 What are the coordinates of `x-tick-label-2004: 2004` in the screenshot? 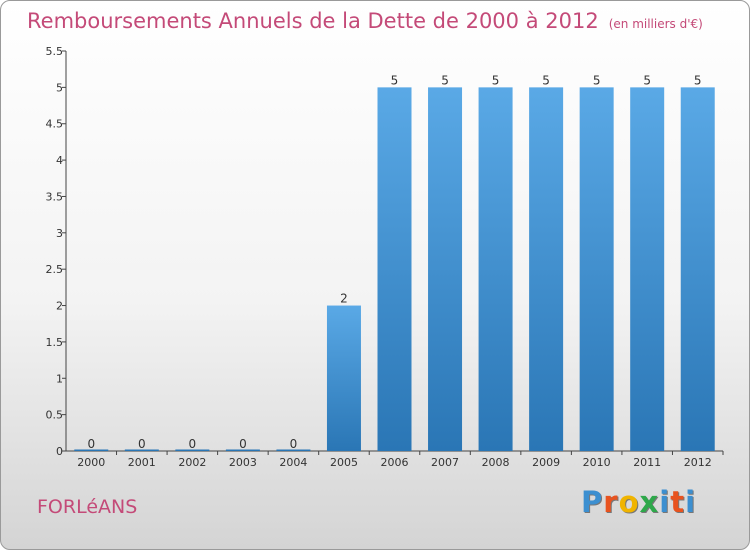 It's located at (293, 462).